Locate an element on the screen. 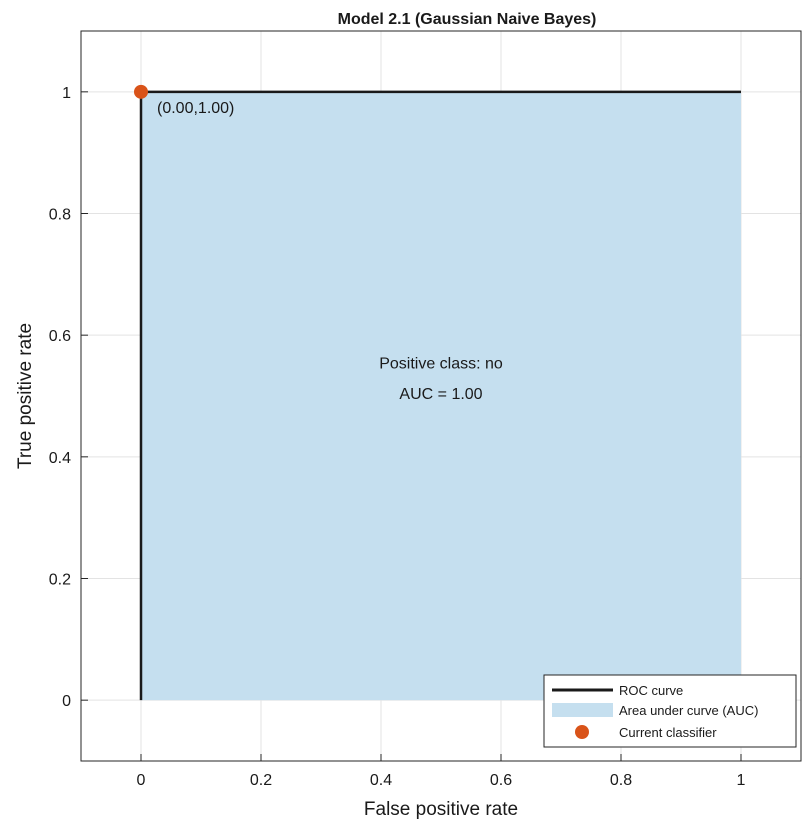  y-tick-label: 0.4 is located at coordinates (60, 458).